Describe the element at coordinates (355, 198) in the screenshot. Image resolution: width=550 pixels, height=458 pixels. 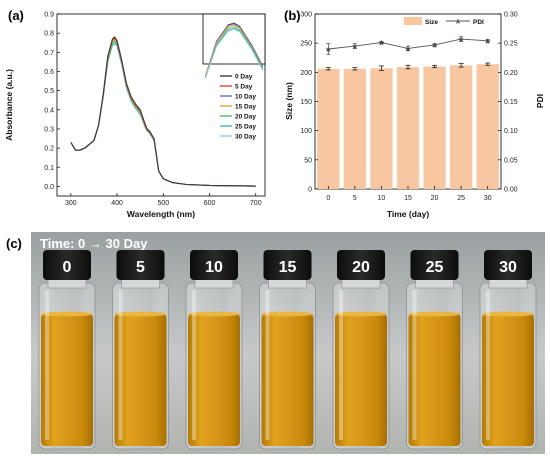
I see `x-tick-label: 5` at that location.